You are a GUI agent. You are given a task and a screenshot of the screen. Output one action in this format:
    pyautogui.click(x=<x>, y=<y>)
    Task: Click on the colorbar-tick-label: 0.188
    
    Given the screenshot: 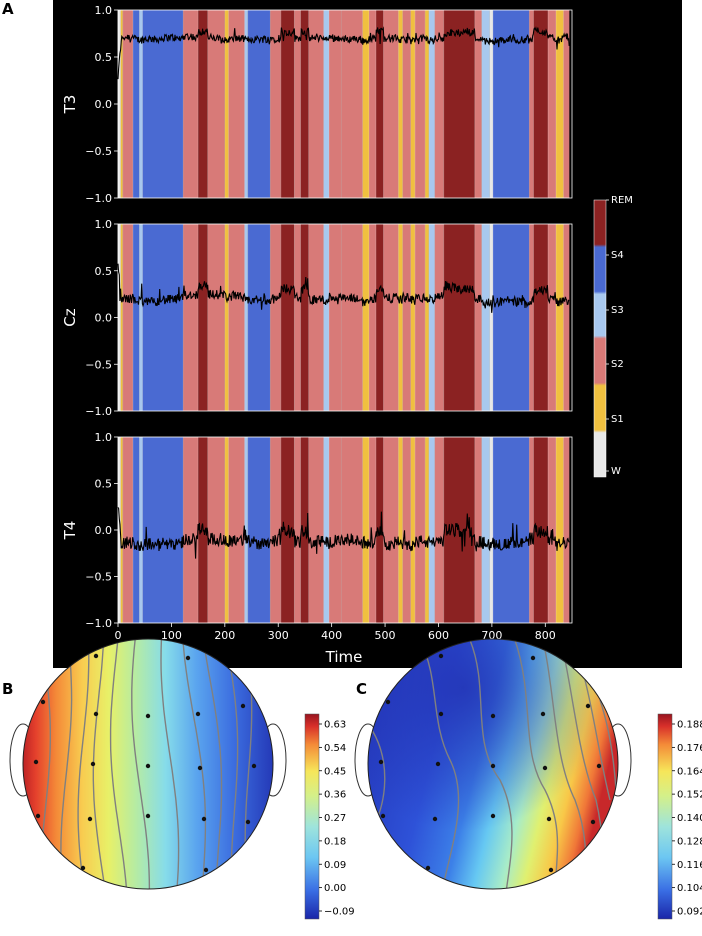 What is the action you would take?
    pyautogui.click(x=689, y=725)
    